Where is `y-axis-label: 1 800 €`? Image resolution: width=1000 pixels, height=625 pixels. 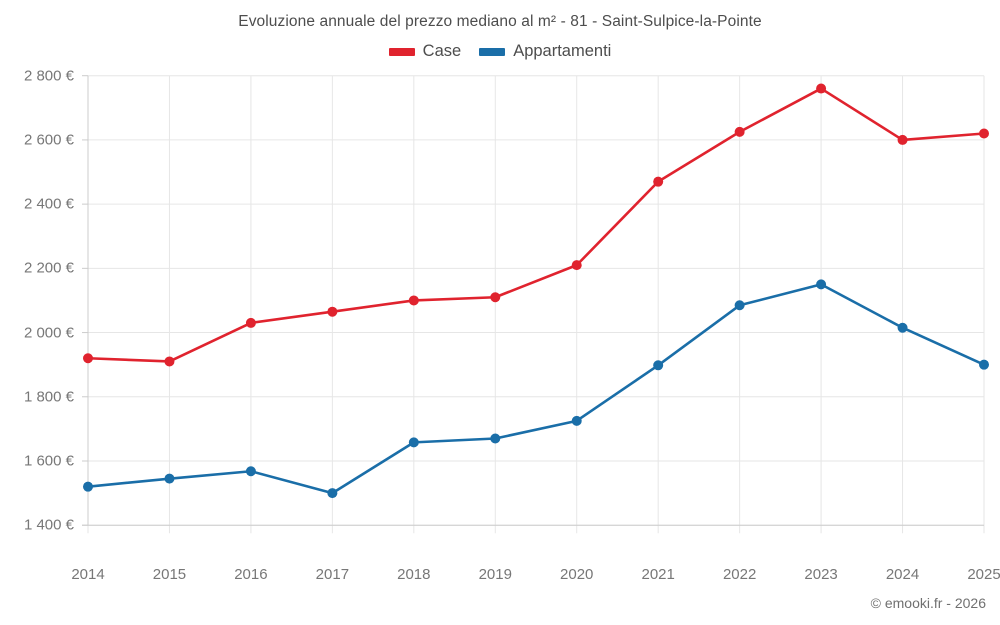 y-axis-label: 1 800 € is located at coordinates (48, 397).